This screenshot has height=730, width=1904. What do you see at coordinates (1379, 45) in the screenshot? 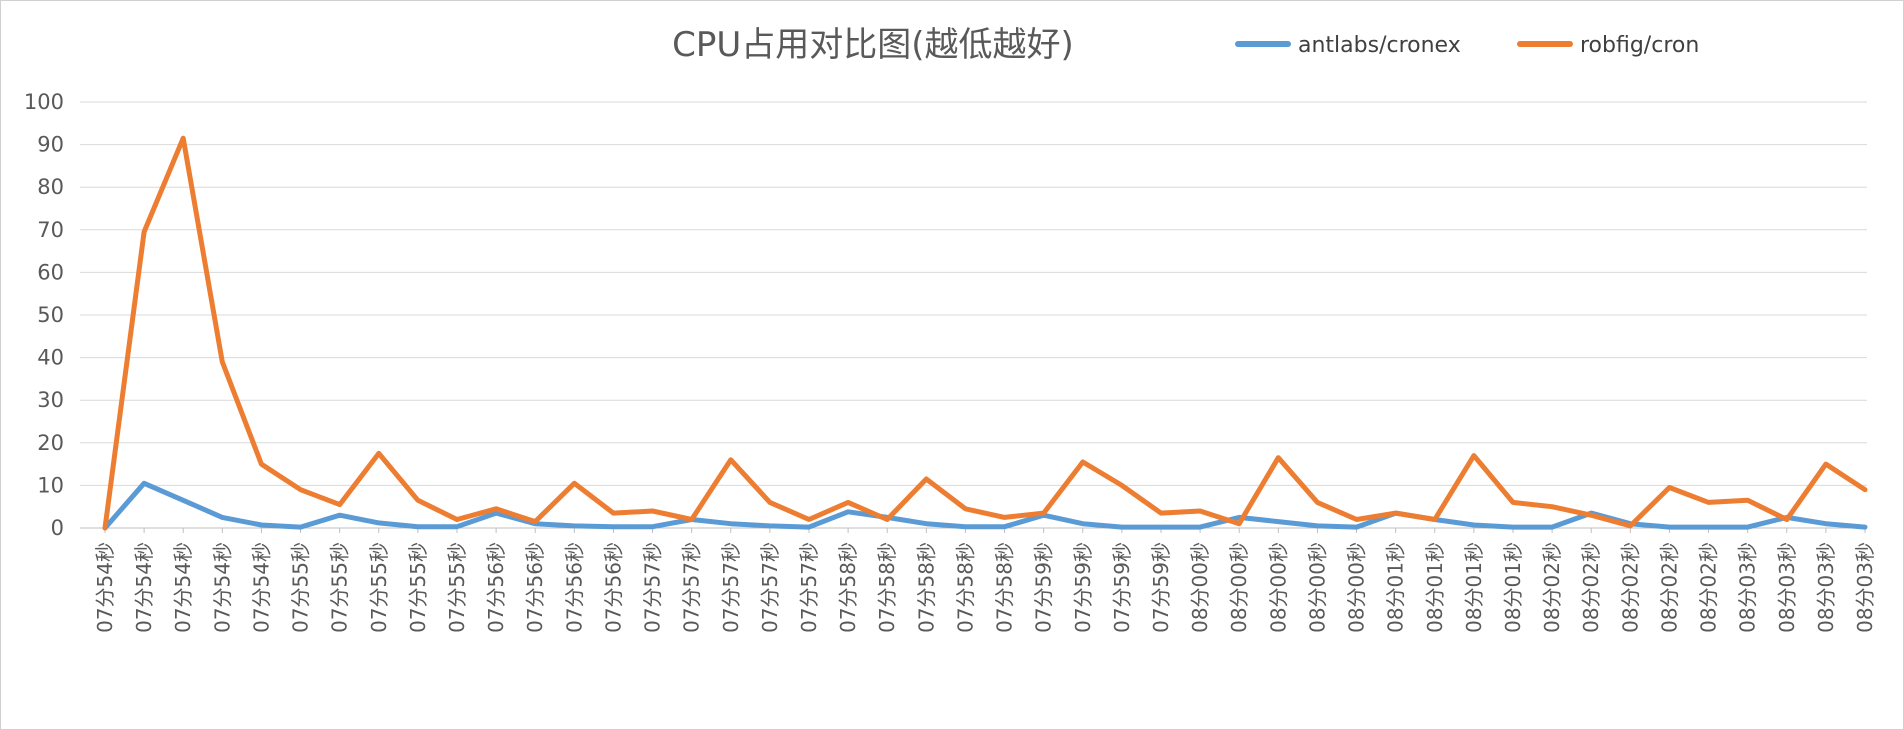
I see `legend-label: antlabs/cronex` at bounding box center [1379, 45].